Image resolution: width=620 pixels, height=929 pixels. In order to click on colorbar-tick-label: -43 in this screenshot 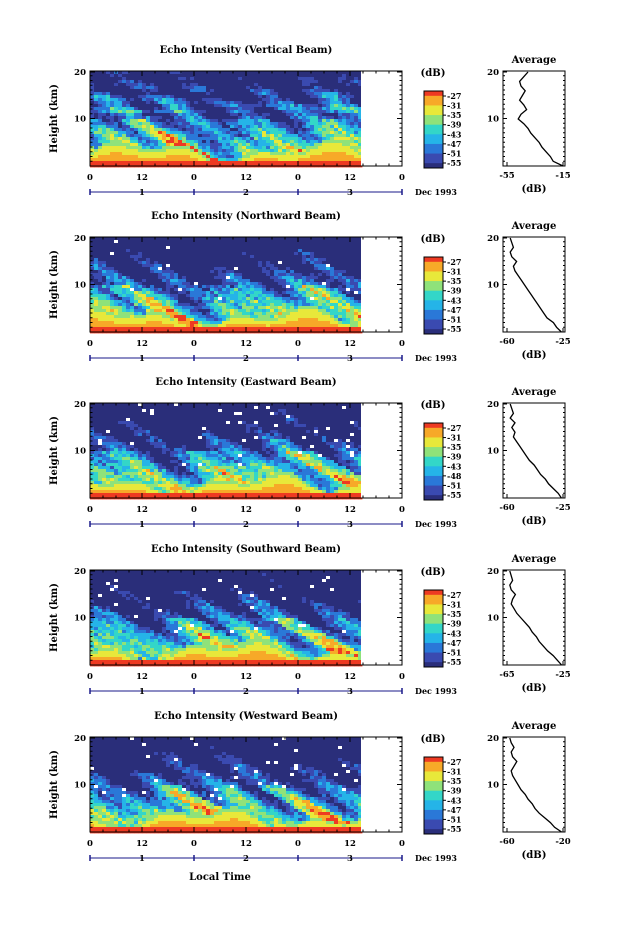, I will do `click(454, 300)`.